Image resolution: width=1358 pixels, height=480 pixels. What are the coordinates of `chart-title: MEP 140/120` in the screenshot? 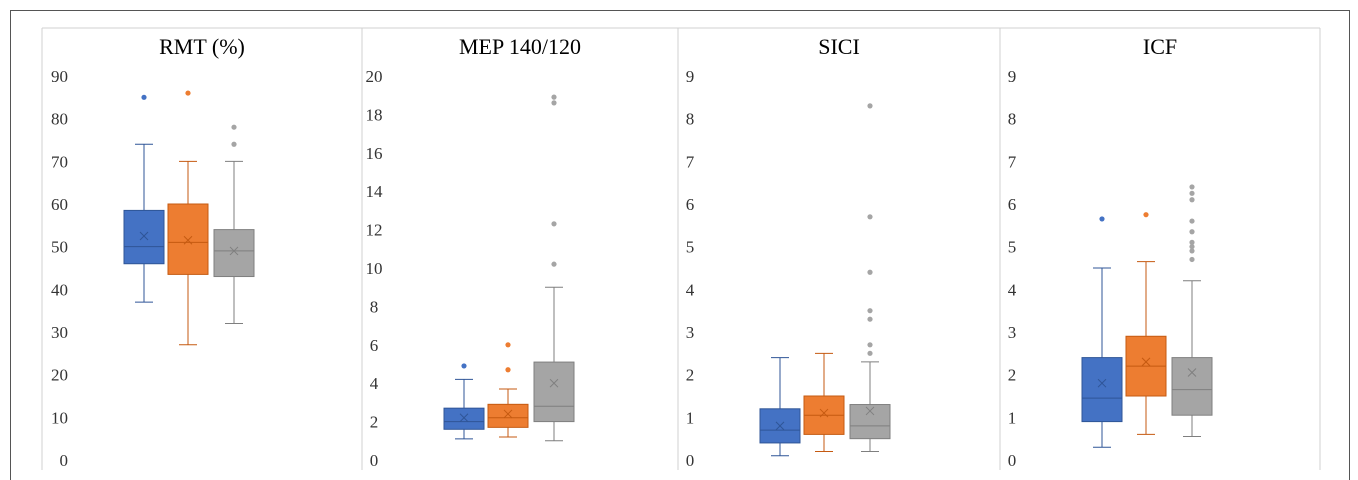 It's located at (520, 46).